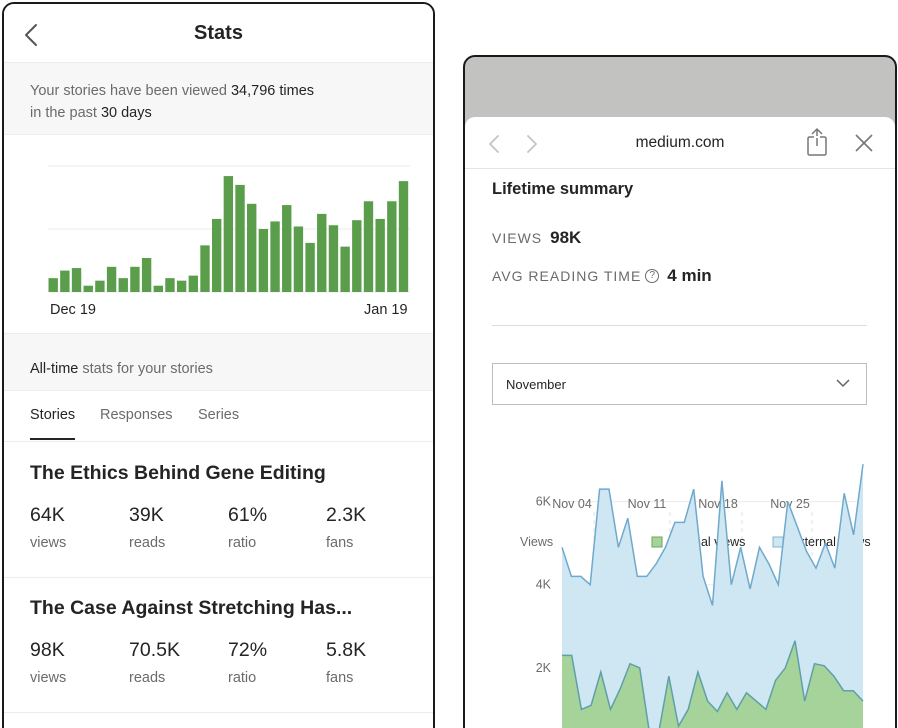 This screenshot has width=898, height=728. Describe the element at coordinates (567, 276) in the screenshot. I see `avg-reading-label: AVG READING TIME` at that location.